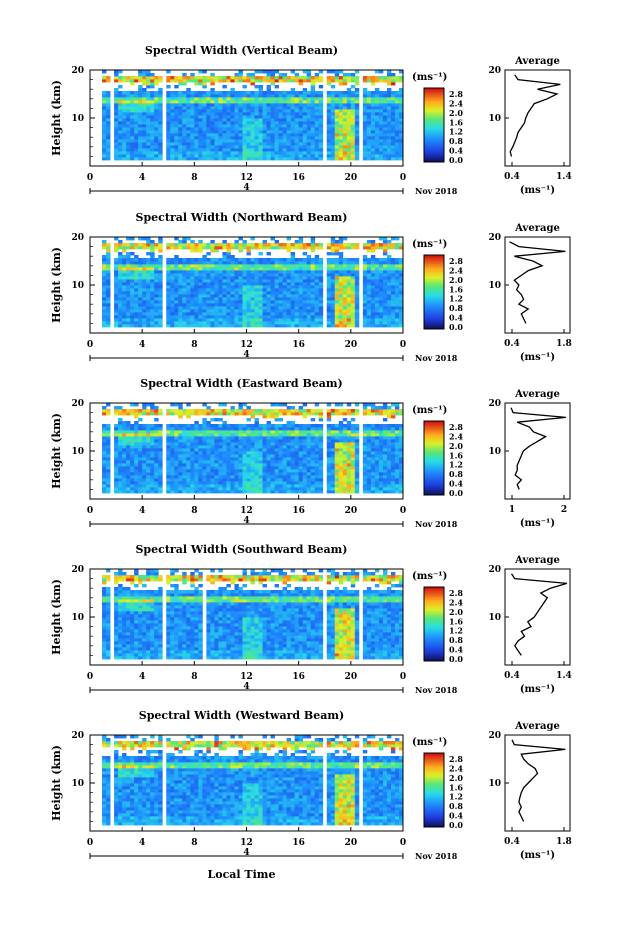 The width and height of the screenshot is (621, 929). What do you see at coordinates (512, 177) in the screenshot?
I see `average-x-tick-label: 0.4` at bounding box center [512, 177].